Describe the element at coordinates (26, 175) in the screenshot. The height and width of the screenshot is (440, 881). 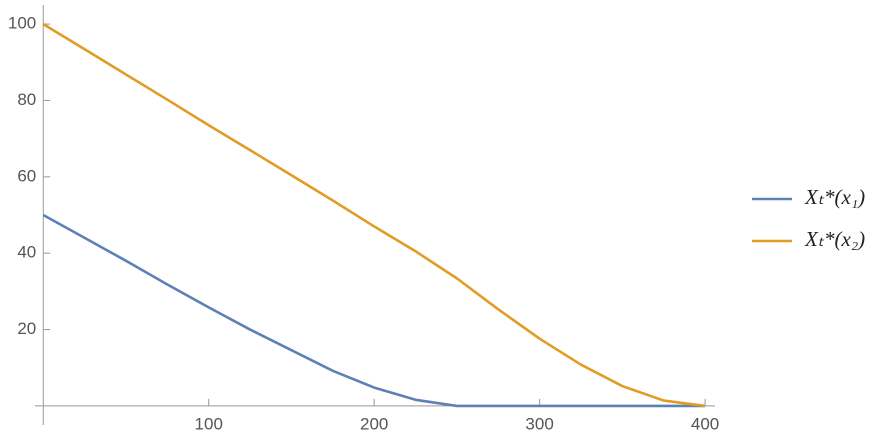
I see `y-tick-label: 60` at that location.